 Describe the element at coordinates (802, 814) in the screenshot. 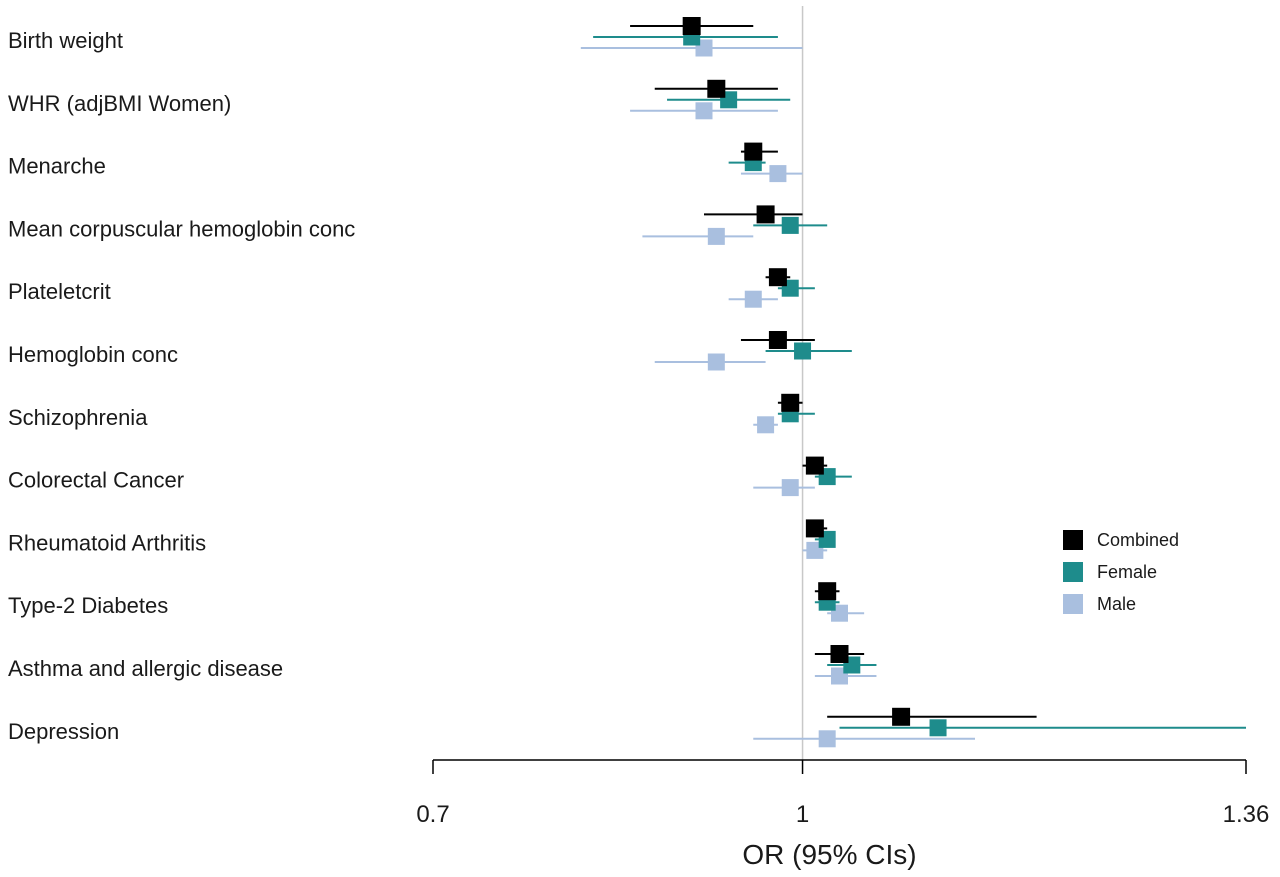

I see `x-tick-label: 1` at that location.